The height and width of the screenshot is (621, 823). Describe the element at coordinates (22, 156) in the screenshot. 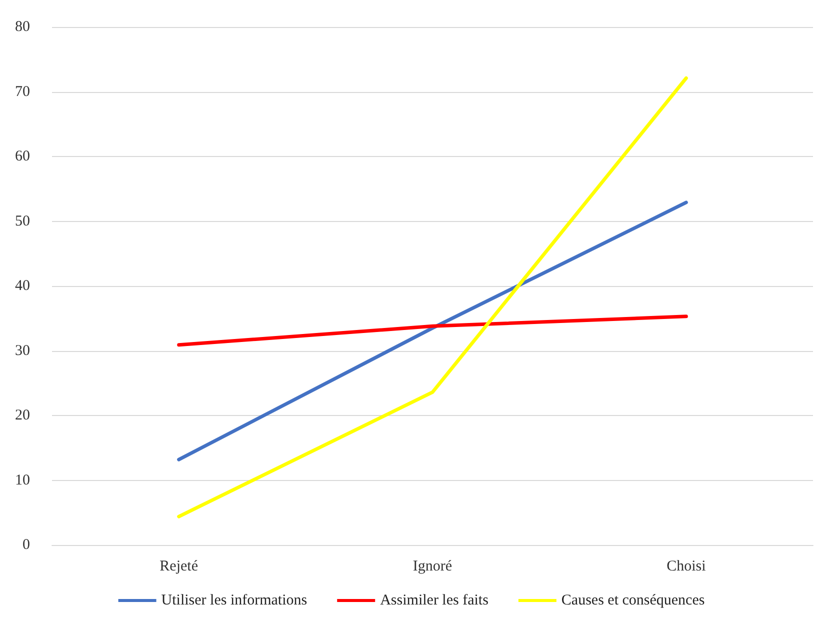

I see `y-tick-label: 60` at that location.